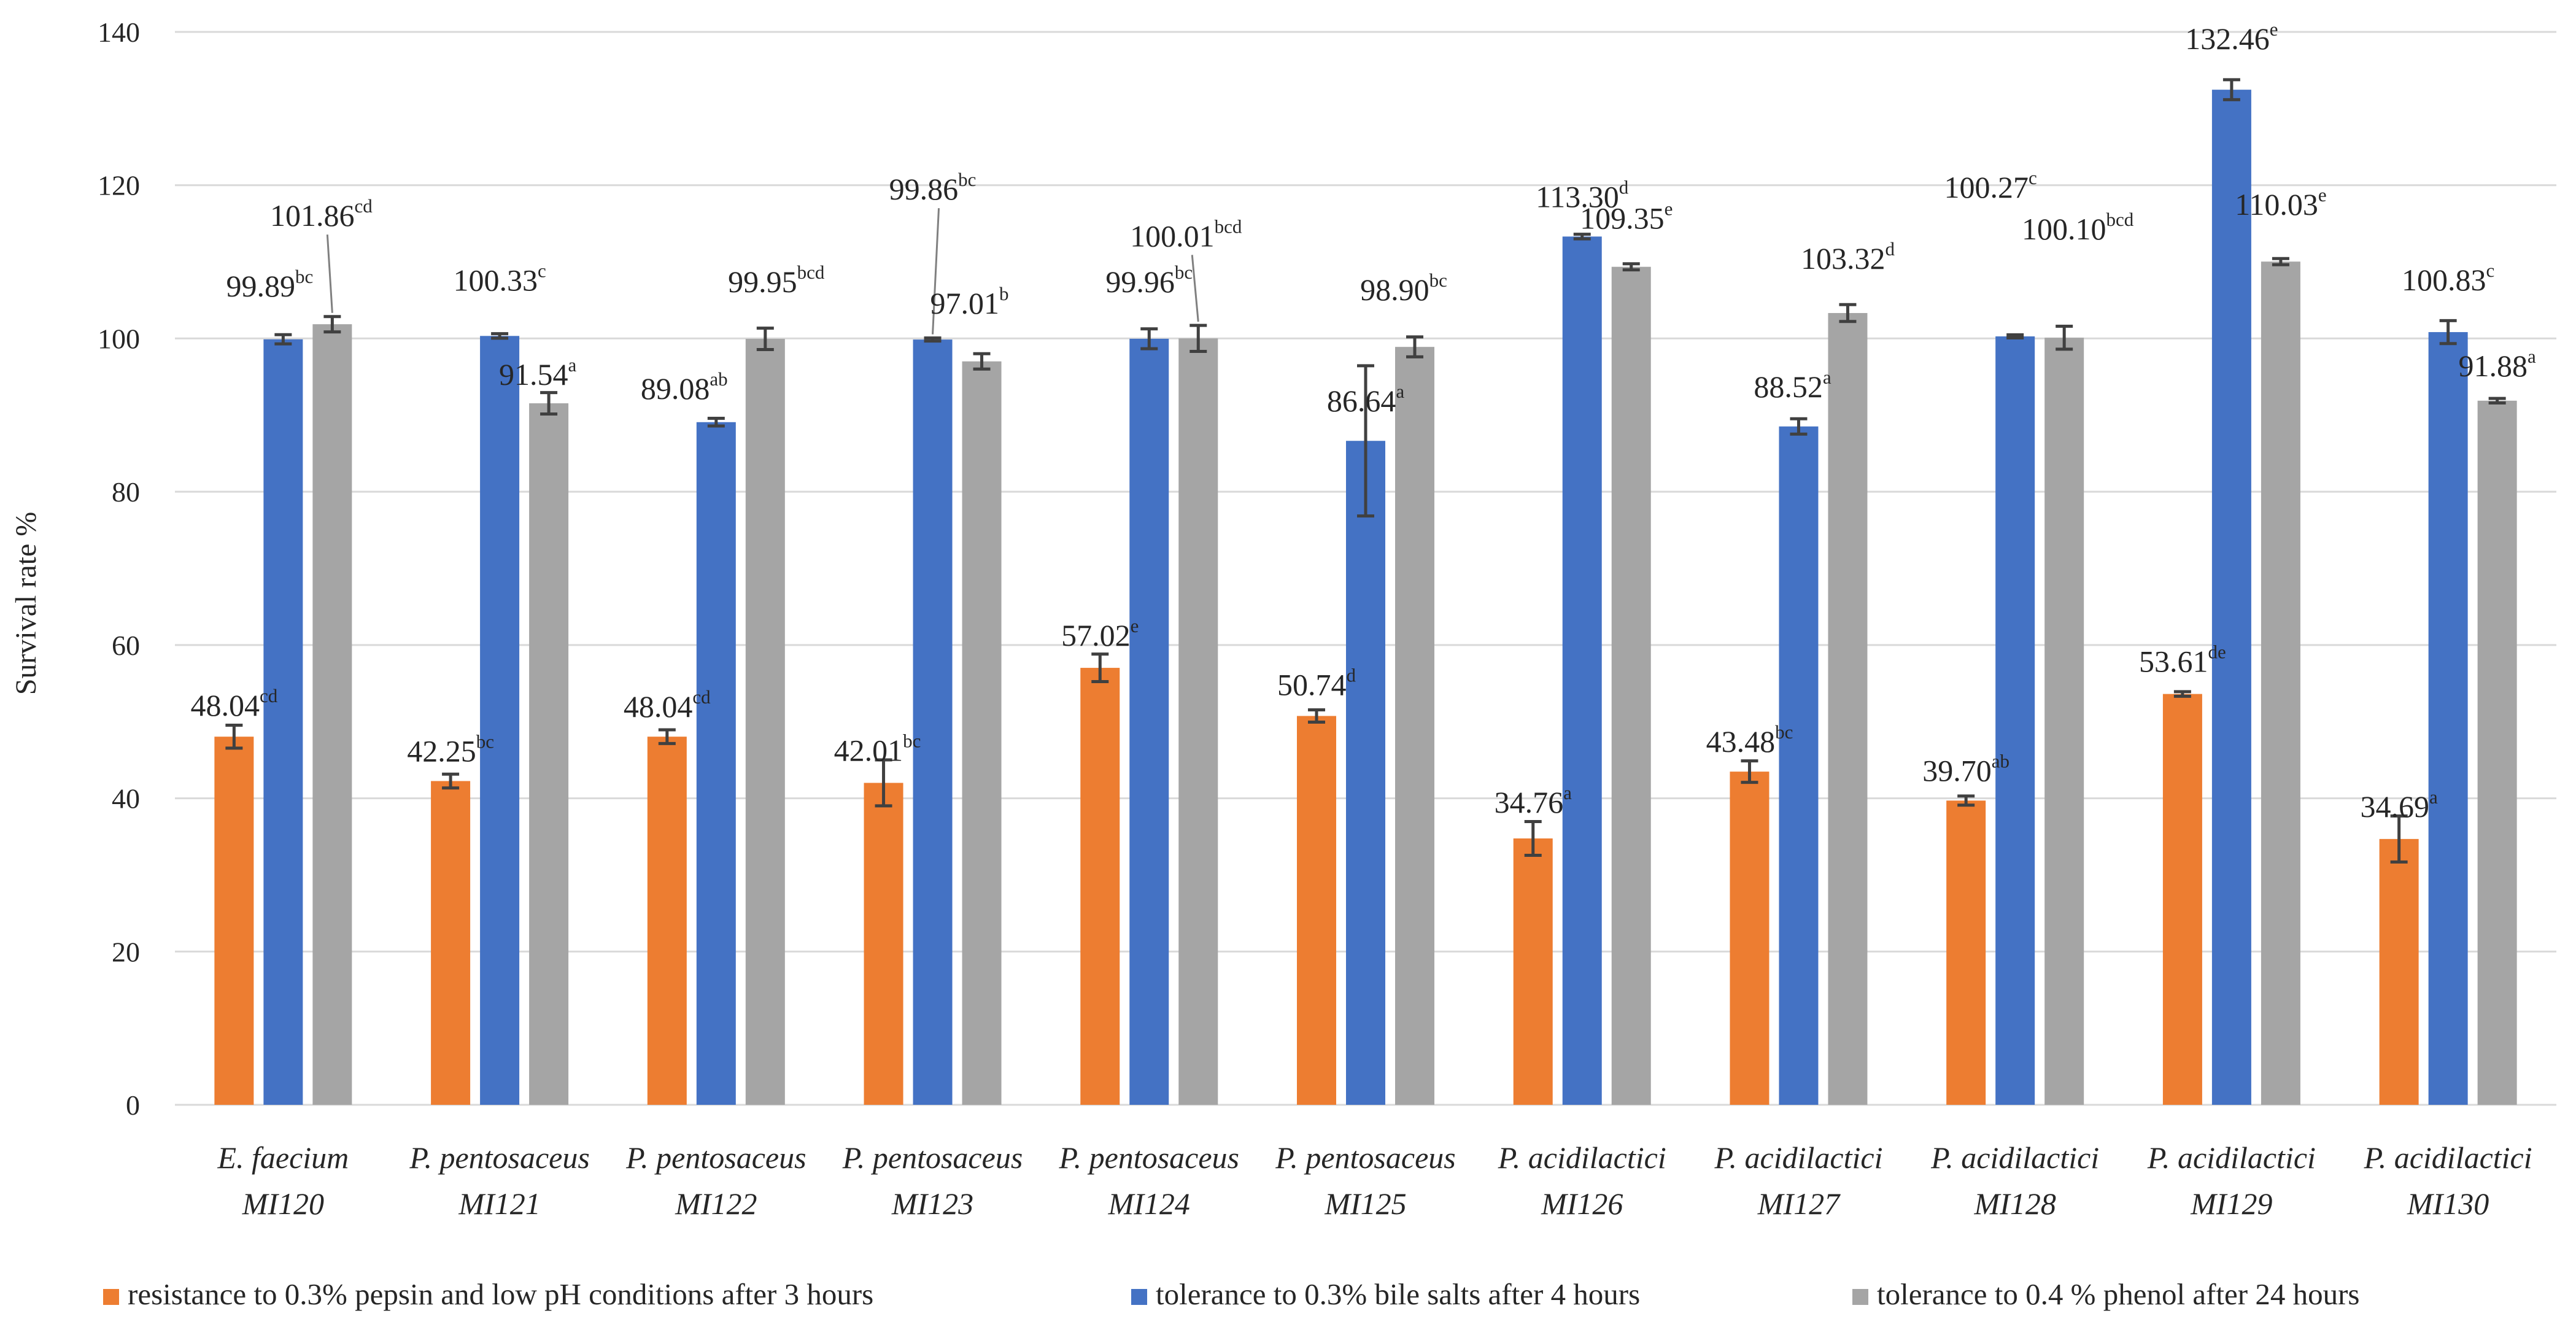 This screenshot has width=2576, height=1335. Describe the element at coordinates (716, 763) in the screenshot. I see `bar-2-mi122` at that location.